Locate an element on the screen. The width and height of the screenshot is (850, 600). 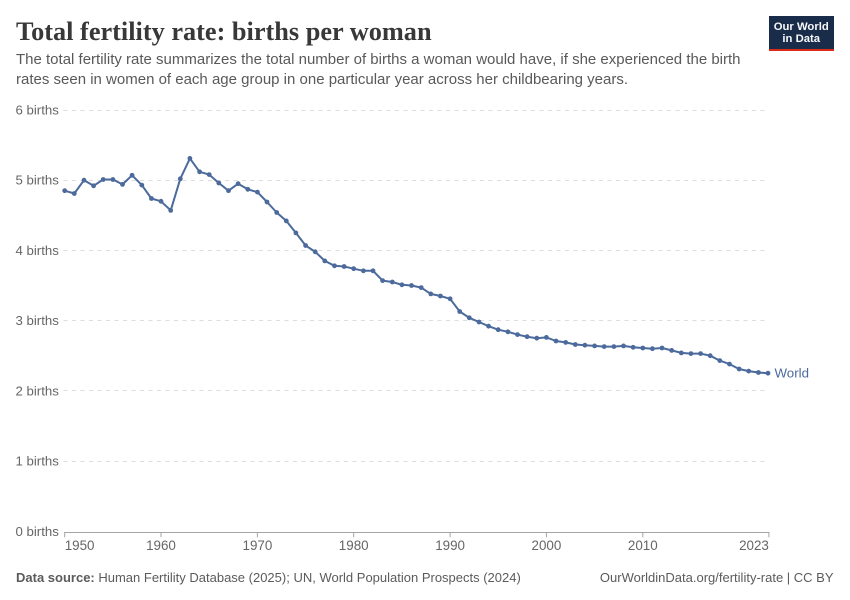
svg-text: 2000 is located at coordinates (547, 545).